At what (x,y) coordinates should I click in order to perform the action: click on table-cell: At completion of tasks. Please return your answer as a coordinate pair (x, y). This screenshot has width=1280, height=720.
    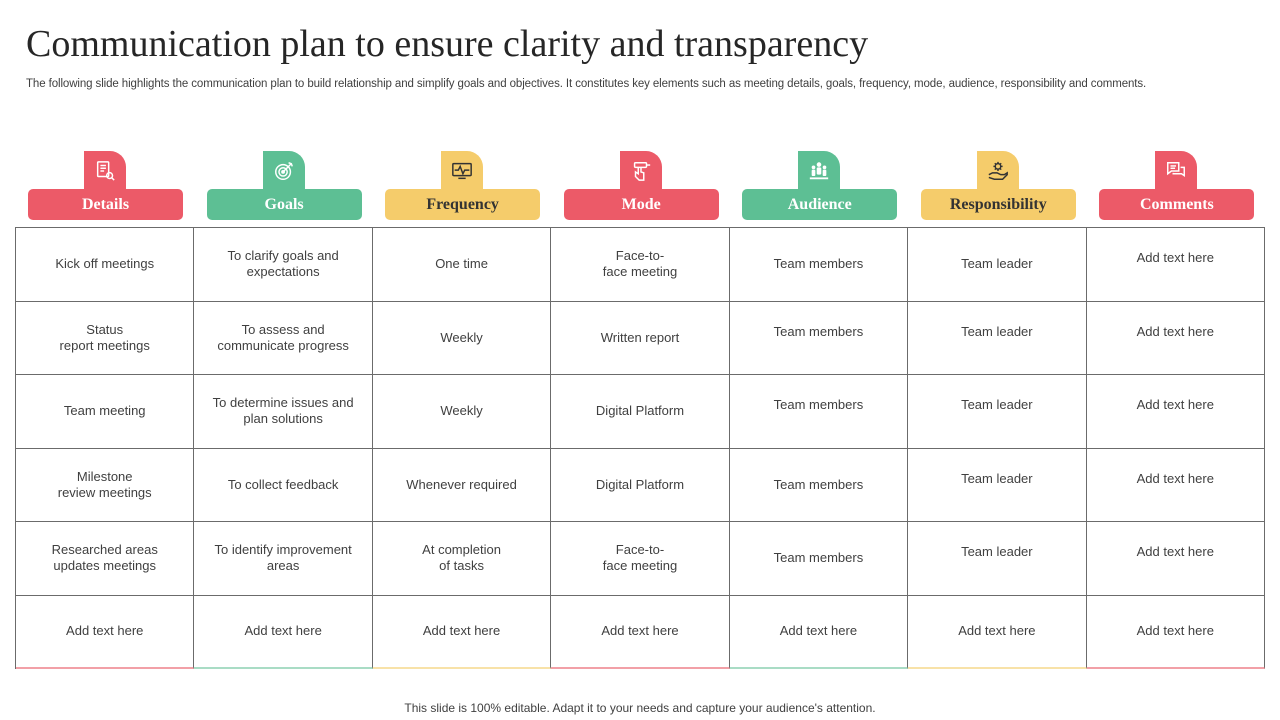
    Looking at the image, I should click on (462, 559).